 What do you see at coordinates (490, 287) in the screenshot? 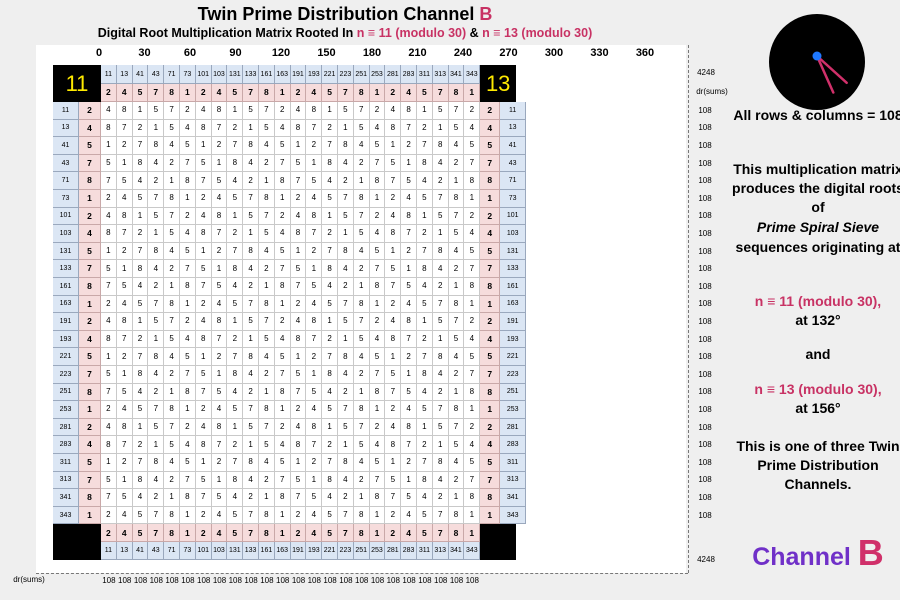
I see `row-trailer-root: 8` at bounding box center [490, 287].